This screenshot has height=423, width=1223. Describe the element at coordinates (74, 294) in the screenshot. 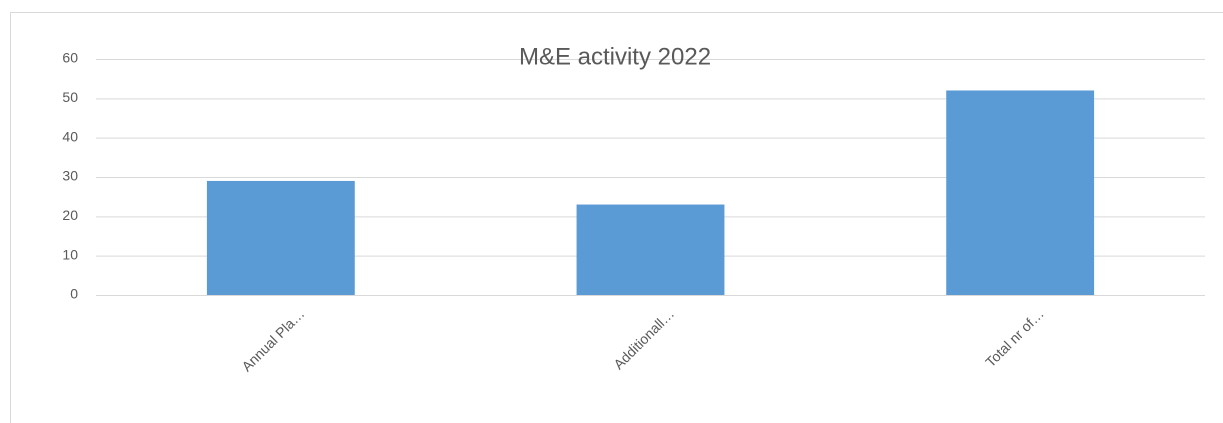

I see `y-tick-label: 0` at that location.